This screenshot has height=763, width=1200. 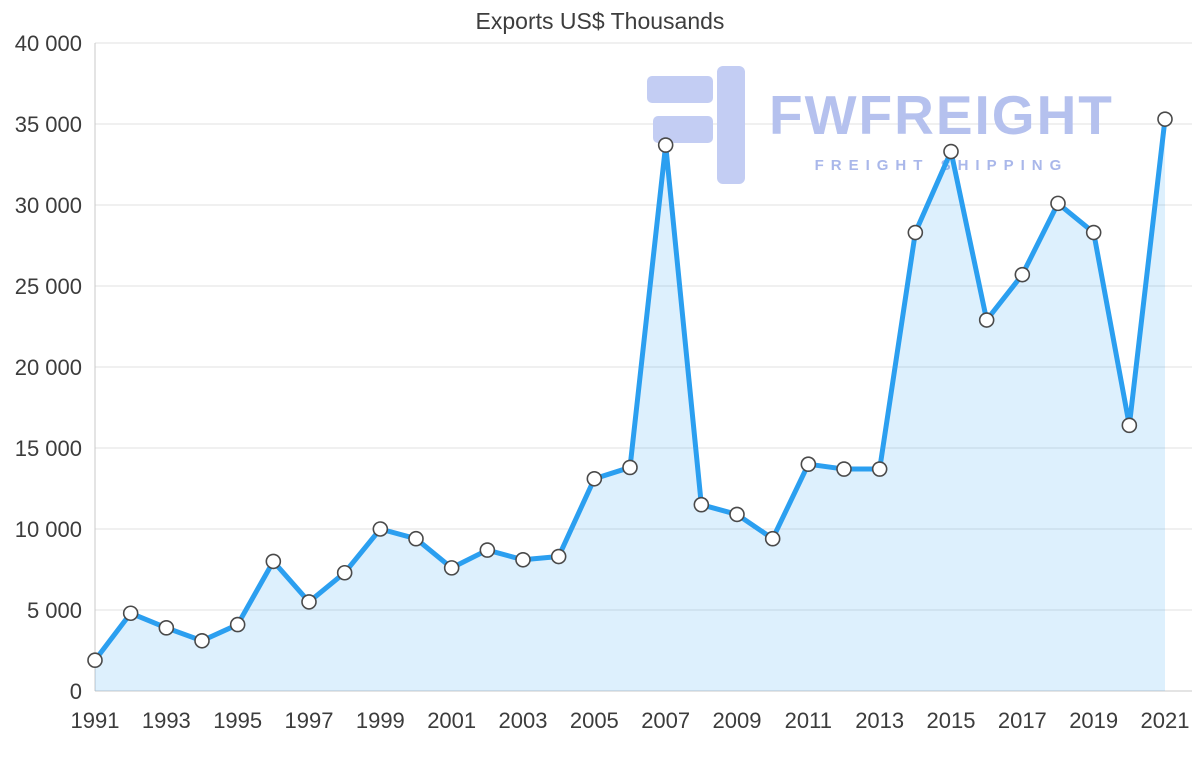 I want to click on watermark: FWFREIGHT FREIGHT SHIPPING, so click(x=879, y=125).